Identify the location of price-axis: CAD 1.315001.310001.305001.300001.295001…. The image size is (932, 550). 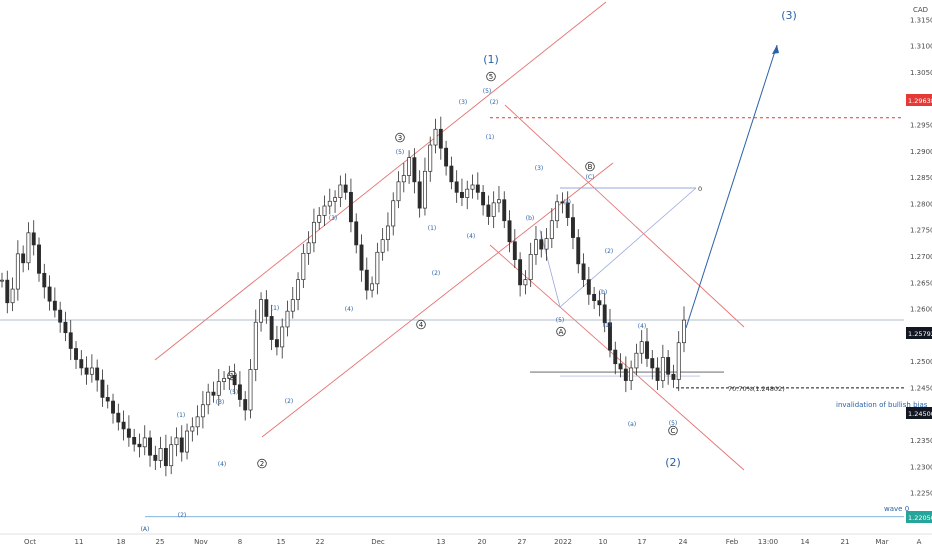
(918, 267).